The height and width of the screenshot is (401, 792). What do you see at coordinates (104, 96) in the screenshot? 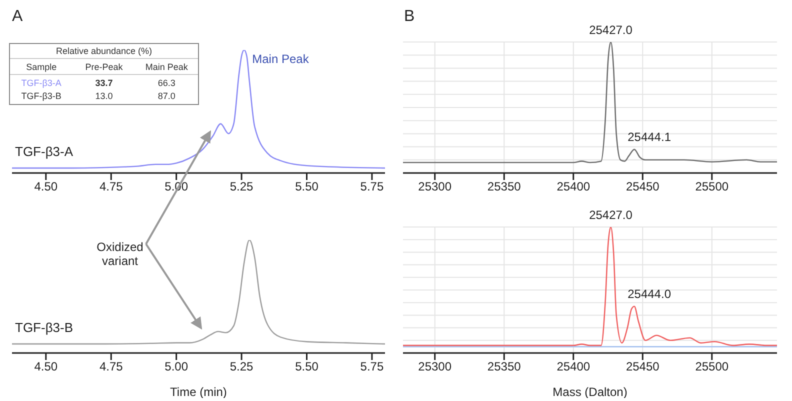
I see `annotation: 13.0` at bounding box center [104, 96].